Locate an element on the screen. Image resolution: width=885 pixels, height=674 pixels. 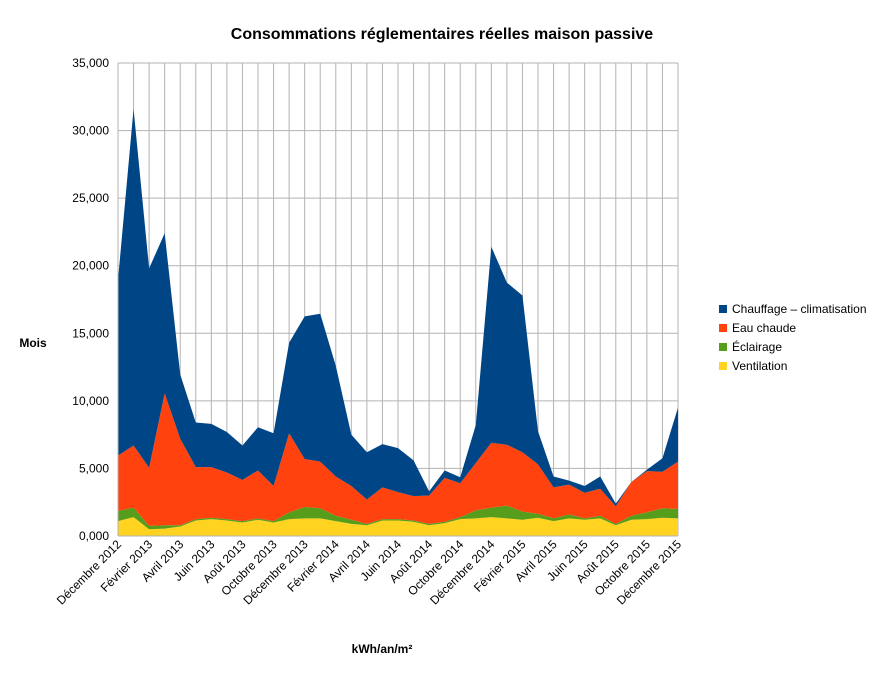
y-tick-label: 15,000 is located at coordinates (90, 333).